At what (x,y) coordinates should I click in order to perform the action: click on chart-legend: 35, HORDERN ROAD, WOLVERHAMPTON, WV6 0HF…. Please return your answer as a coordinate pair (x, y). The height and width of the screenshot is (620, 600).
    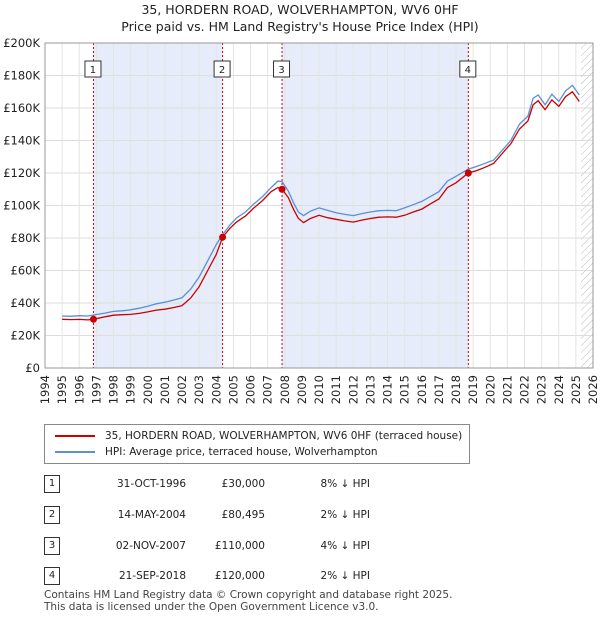
    Looking at the image, I should click on (257, 444).